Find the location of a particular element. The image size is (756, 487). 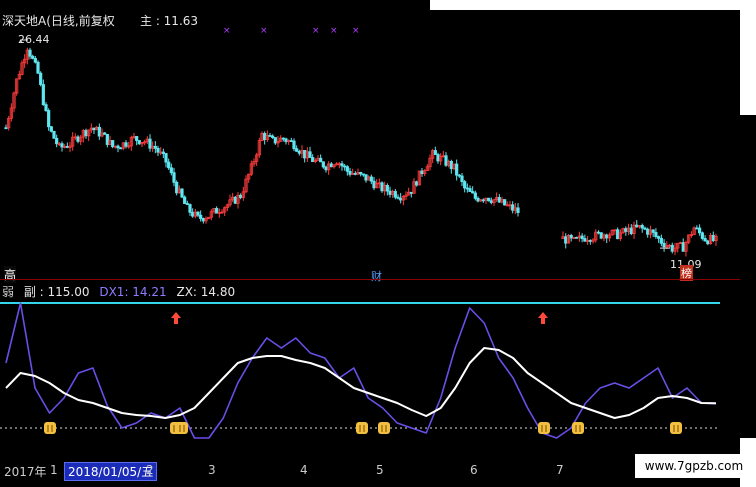

high-price-label: 26.44 is located at coordinates (34, 39).